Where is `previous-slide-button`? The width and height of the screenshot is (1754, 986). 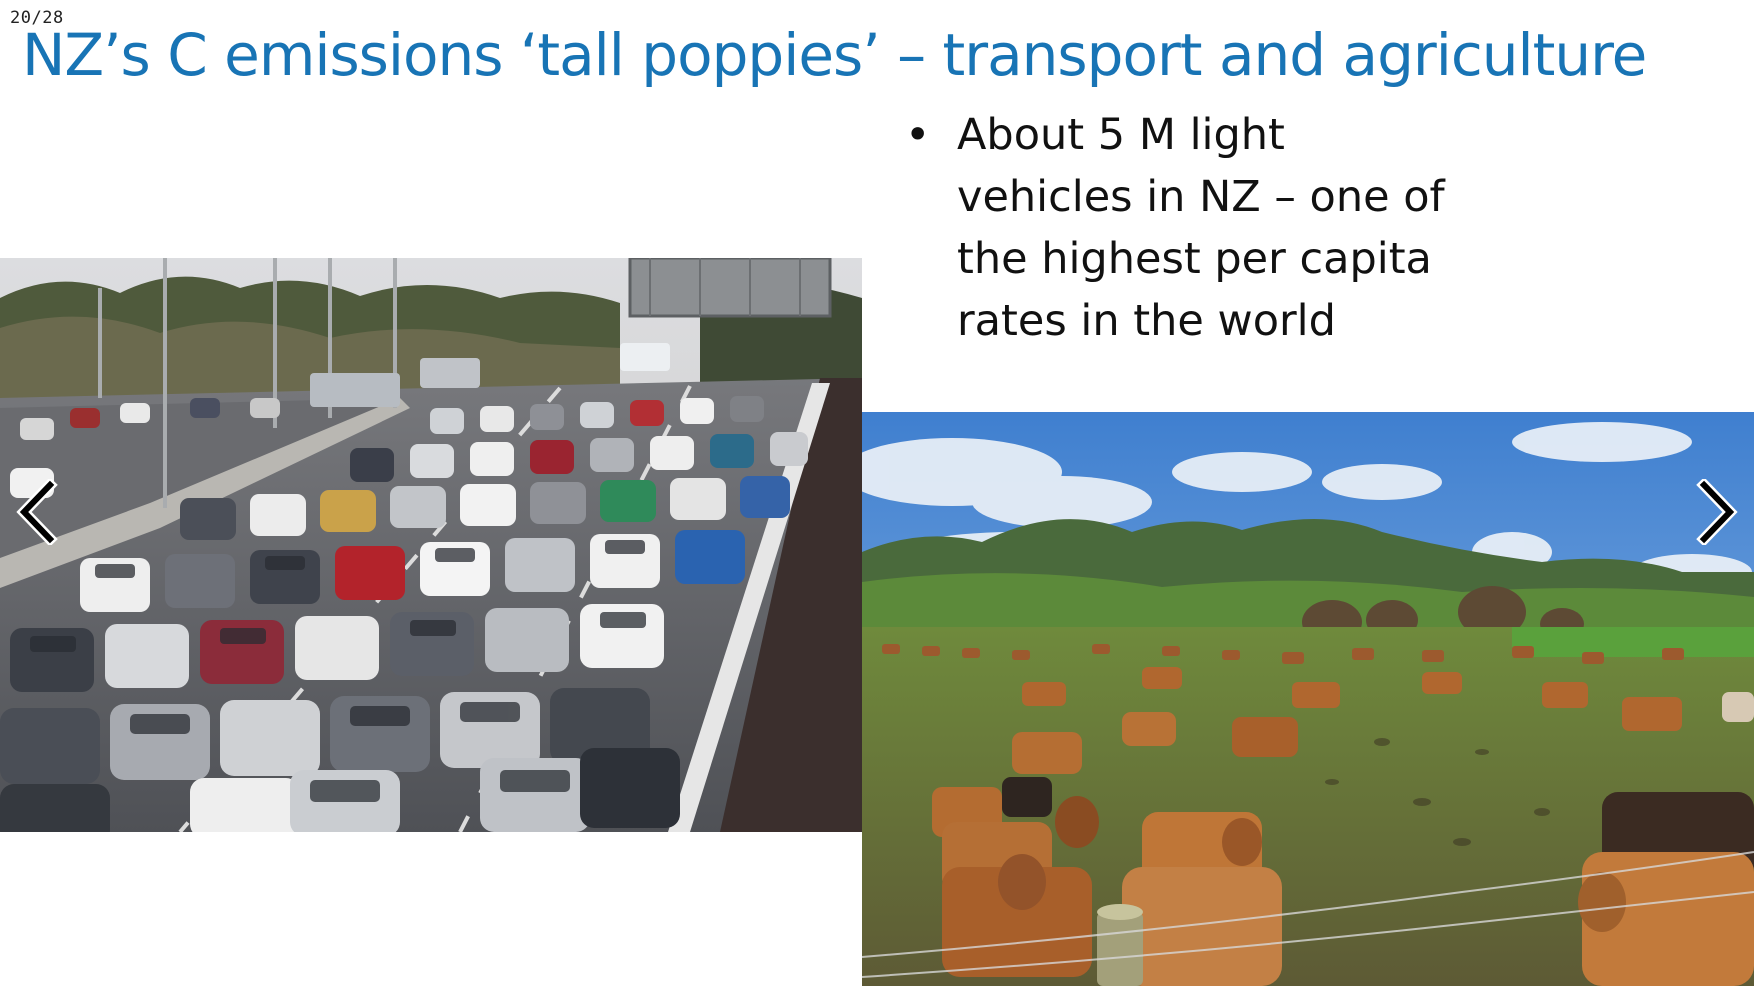 previous-slide-button is located at coordinates (36, 512).